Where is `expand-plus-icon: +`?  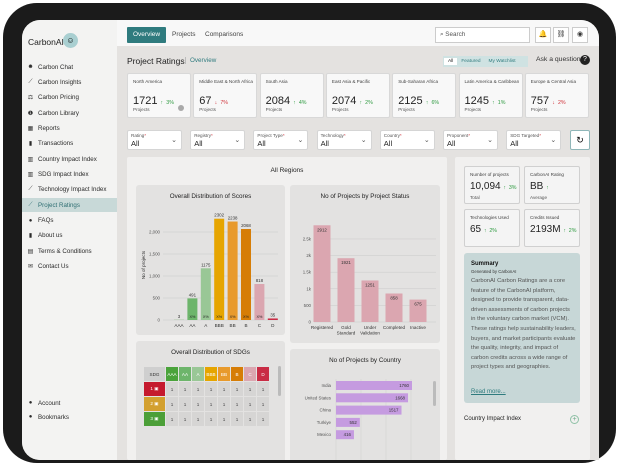 expand-plus-icon: + is located at coordinates (574, 419).